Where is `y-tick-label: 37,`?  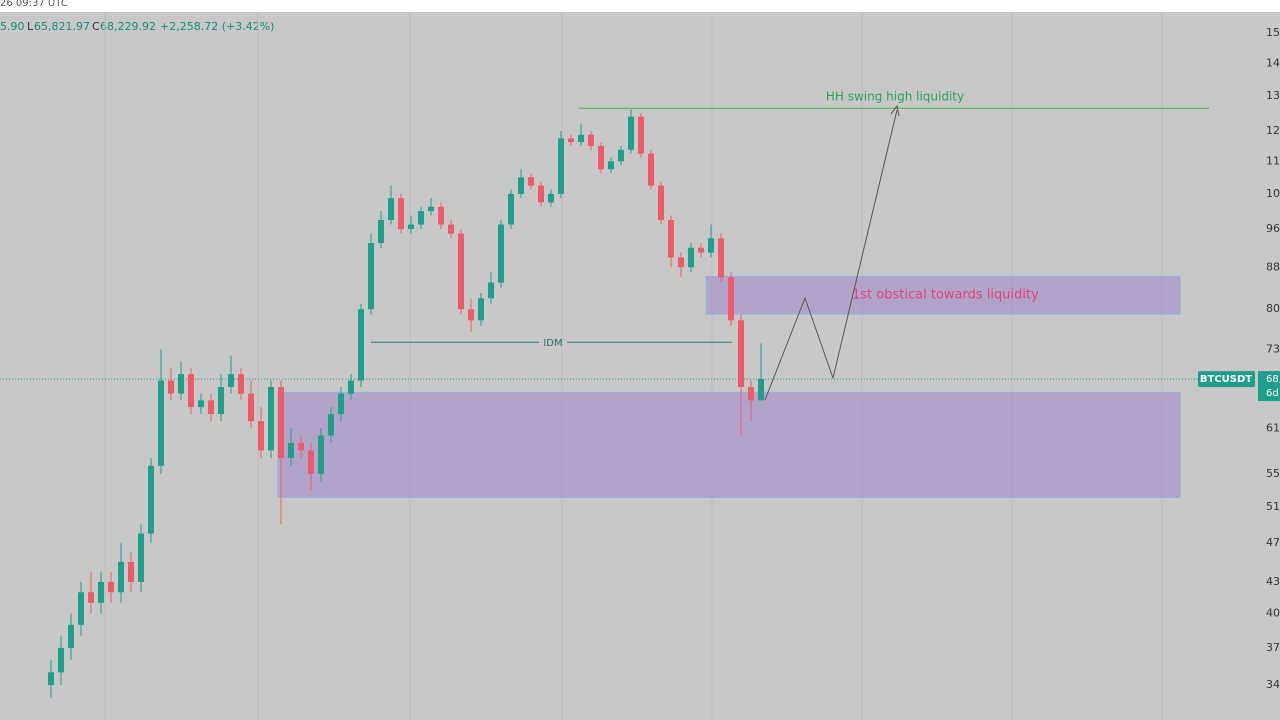 y-tick-label: 37, is located at coordinates (1273, 647).